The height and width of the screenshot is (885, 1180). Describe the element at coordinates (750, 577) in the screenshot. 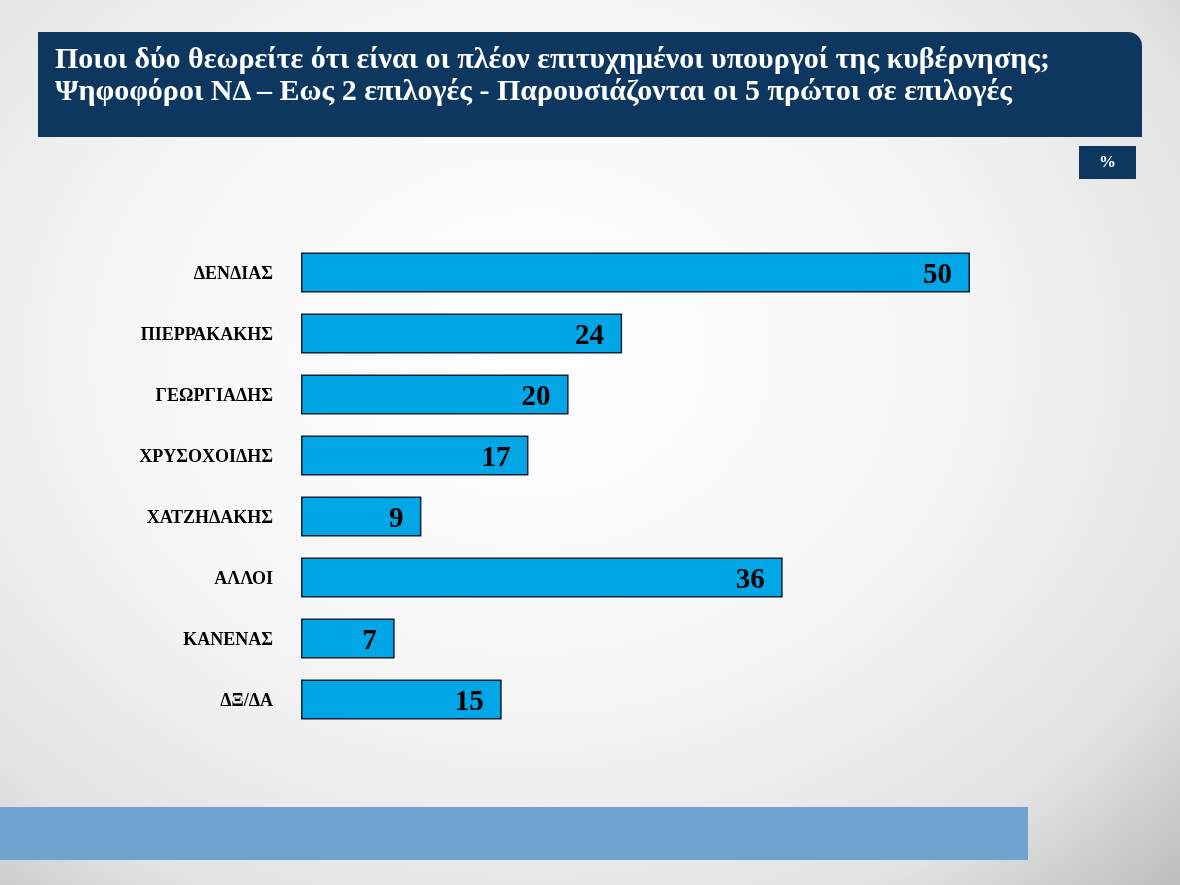

I see `data-label: 36` at that location.